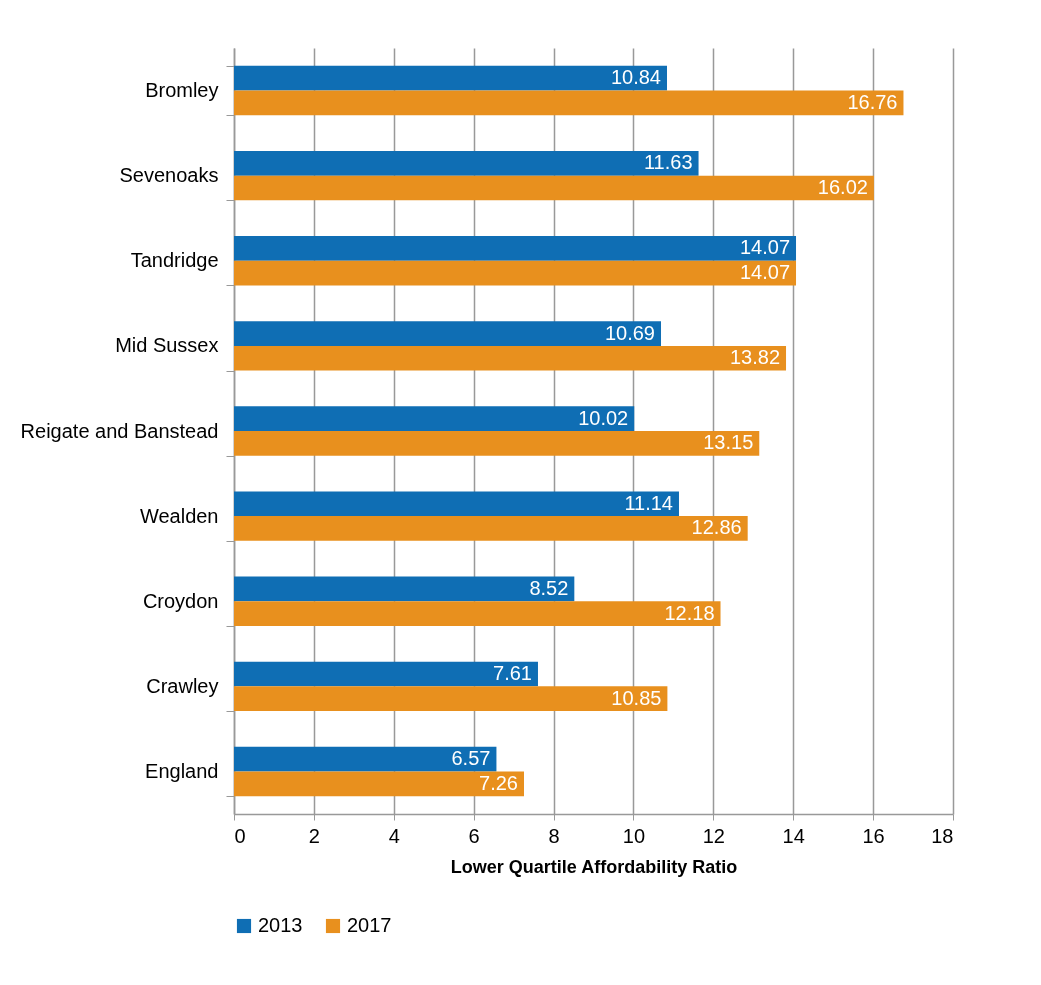  What do you see at coordinates (169, 175) in the screenshot?
I see `y-tick-label: Sevenoaks` at bounding box center [169, 175].